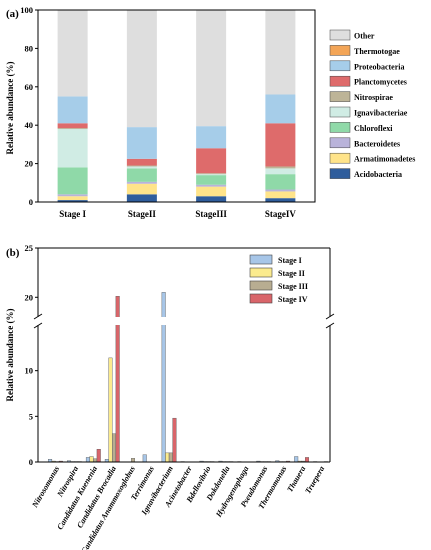 This screenshot has width=431, height=550. What do you see at coordinates (174, 440) in the screenshot?
I see `bar-stage-iv-ignavibacterium` at bounding box center [174, 440].